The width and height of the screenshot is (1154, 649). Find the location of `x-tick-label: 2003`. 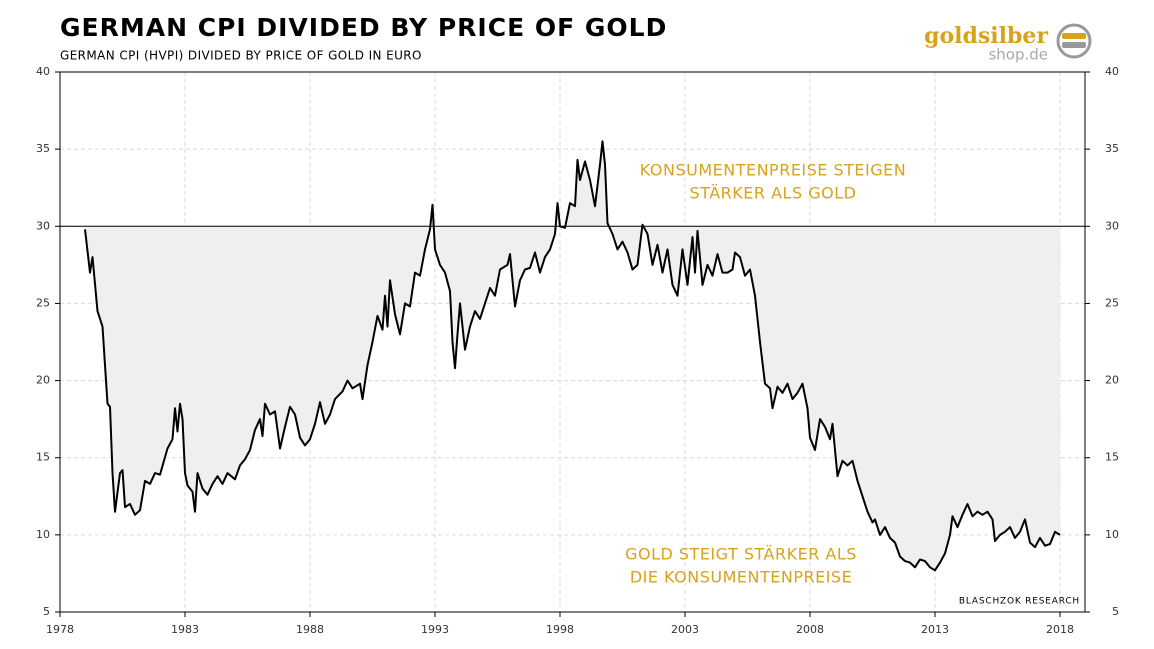

x-tick-label: 2003 is located at coordinates (685, 629).